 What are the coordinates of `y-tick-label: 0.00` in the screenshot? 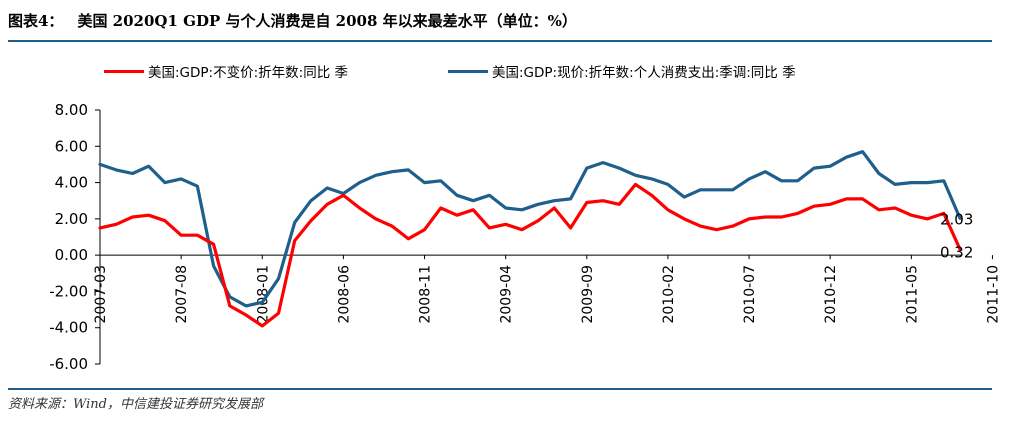 It's located at (71, 255).